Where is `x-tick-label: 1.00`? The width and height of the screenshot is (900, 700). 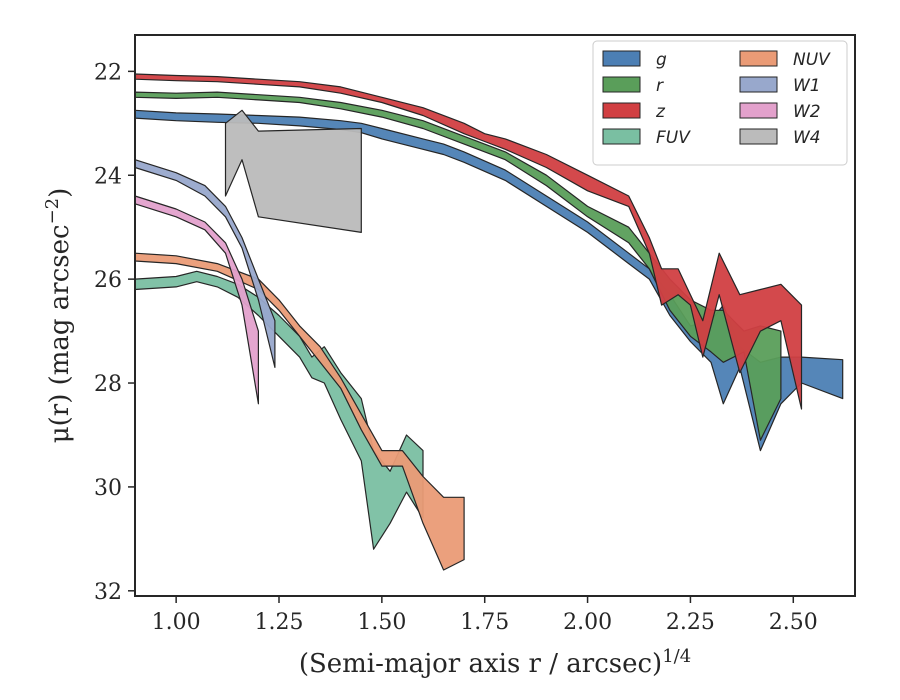 x-tick-label: 1.00 is located at coordinates (176, 622).